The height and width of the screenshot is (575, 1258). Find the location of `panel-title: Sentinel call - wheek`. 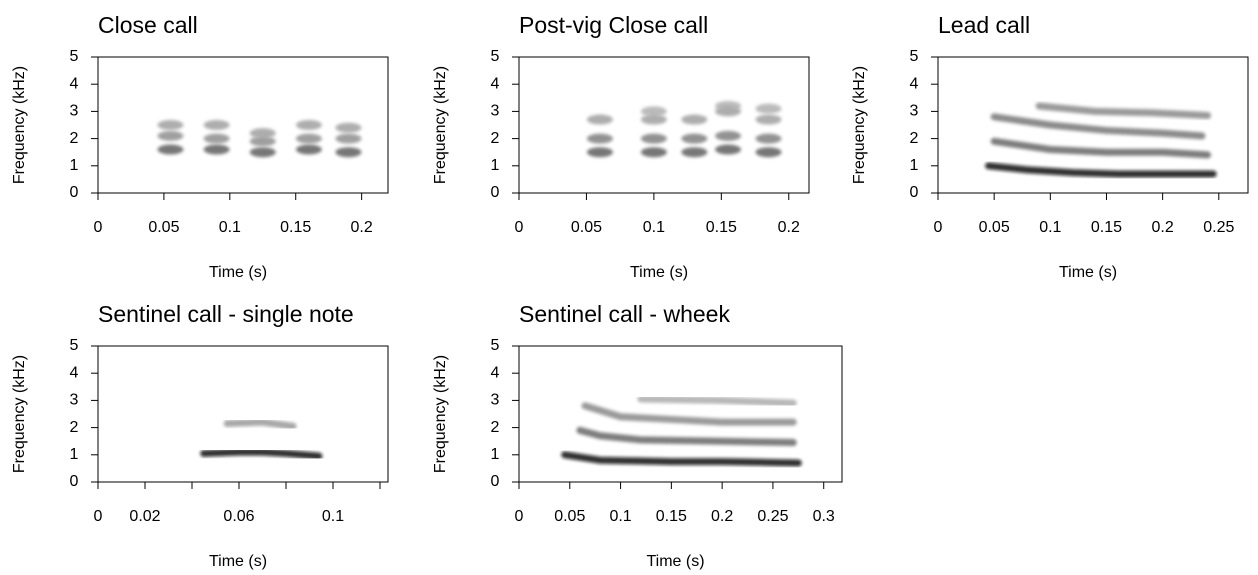

panel-title: Sentinel call - wheek is located at coordinates (624, 314).